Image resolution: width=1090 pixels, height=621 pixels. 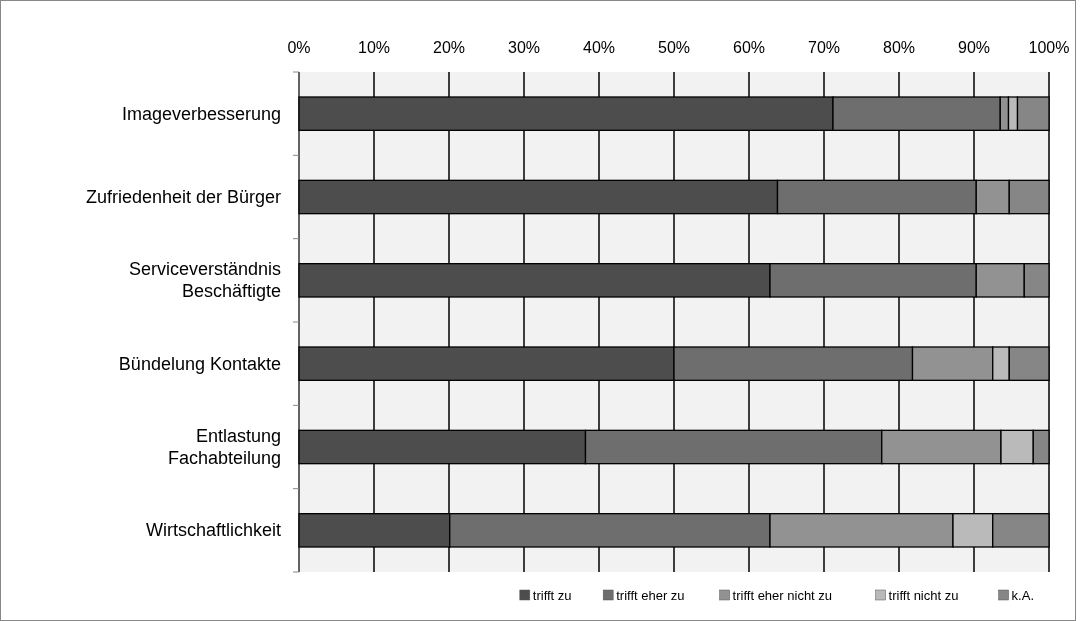 What do you see at coordinates (374, 47) in the screenshot?
I see `x-tick-label: 10%` at bounding box center [374, 47].